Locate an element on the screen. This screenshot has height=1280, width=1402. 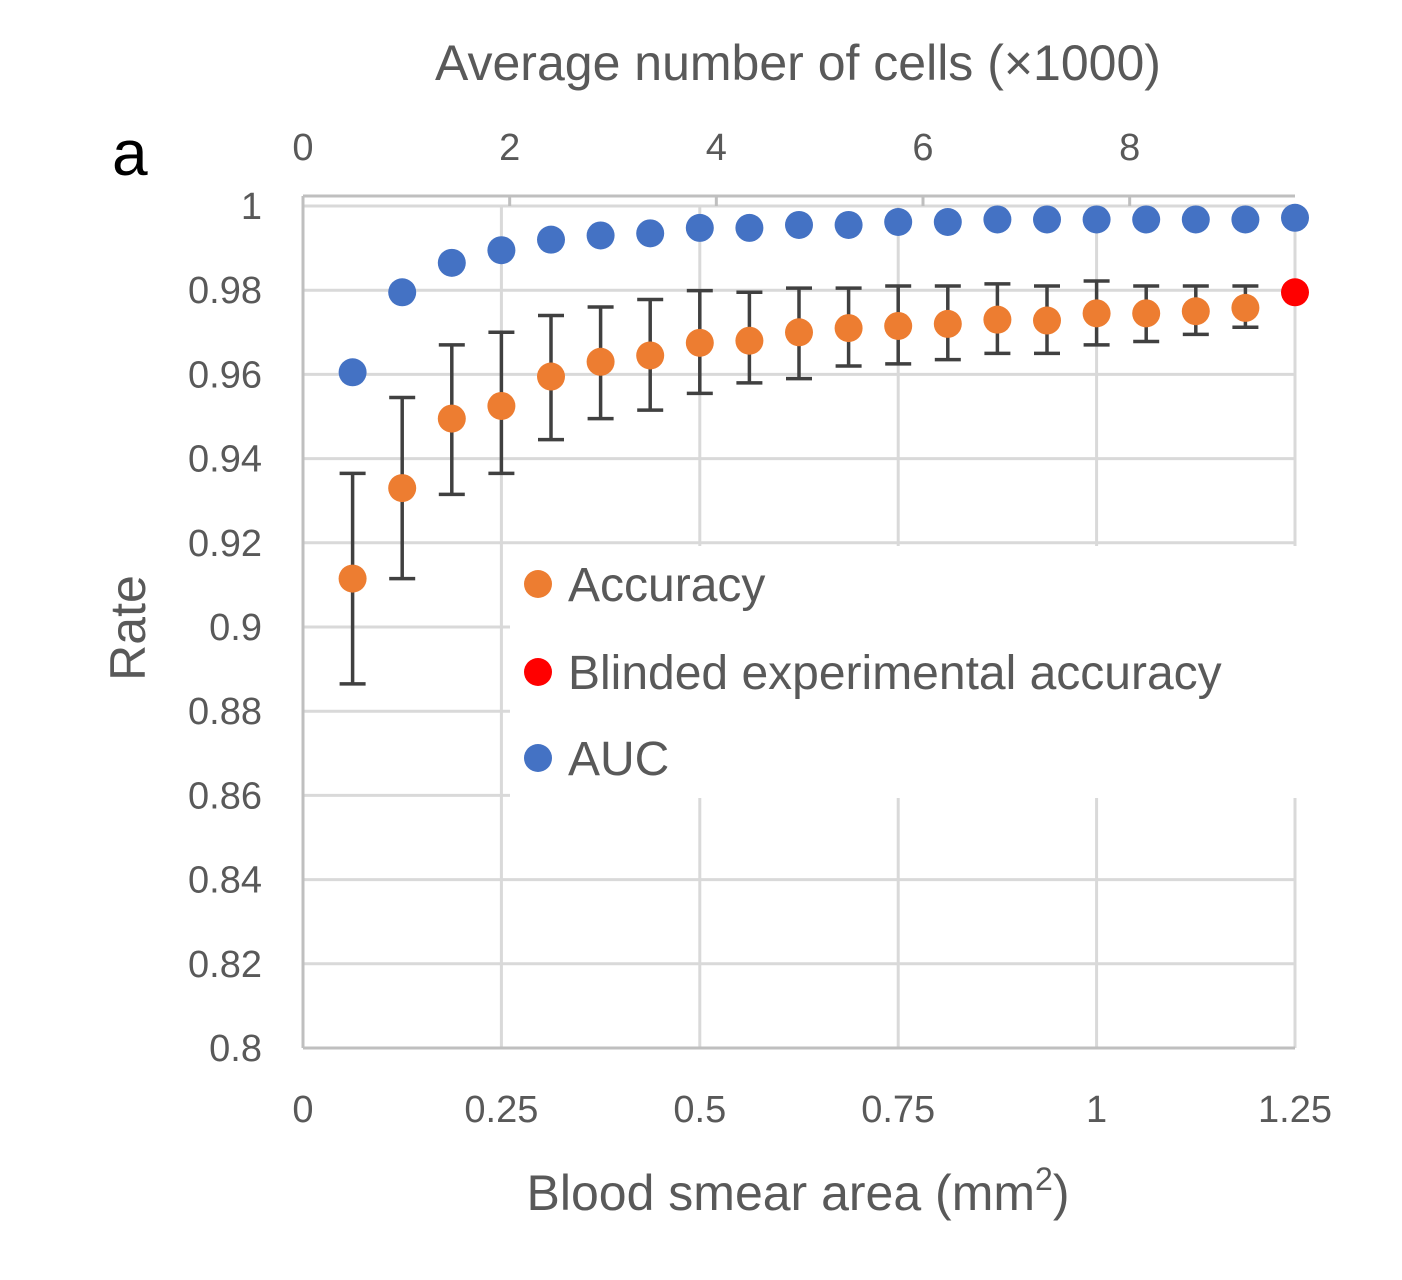
top-tick-label: 8 is located at coordinates (1129, 148).